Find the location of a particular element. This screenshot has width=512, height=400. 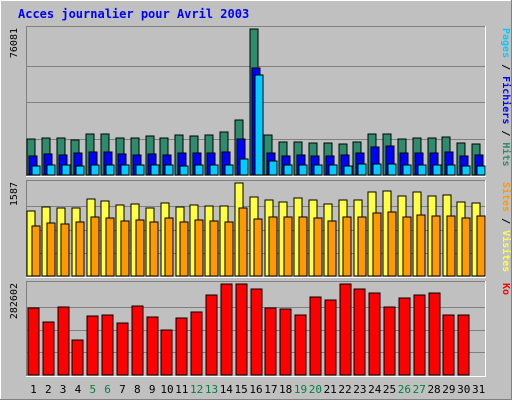

x-tick-label: 10 is located at coordinates (166, 389).